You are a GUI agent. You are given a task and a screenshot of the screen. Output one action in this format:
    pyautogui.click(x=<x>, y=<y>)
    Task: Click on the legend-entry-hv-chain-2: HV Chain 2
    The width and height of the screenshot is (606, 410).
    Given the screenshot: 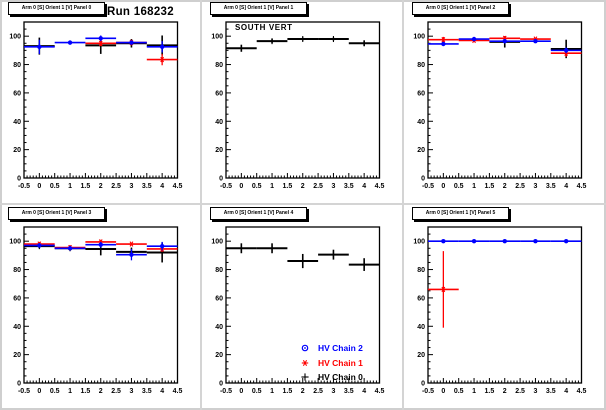 What is the action you would take?
    pyautogui.click(x=330, y=348)
    